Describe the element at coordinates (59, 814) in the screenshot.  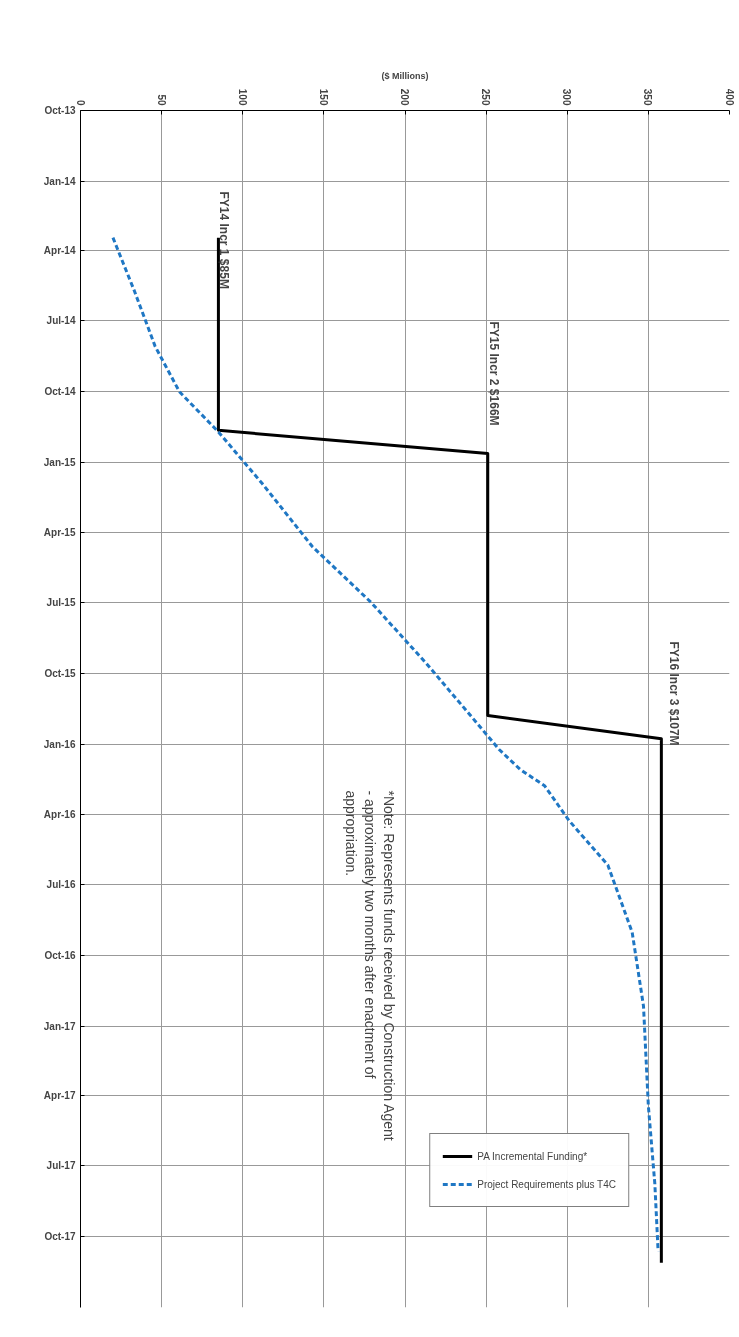
I see `y-tick-label: Apr-16` at that location.